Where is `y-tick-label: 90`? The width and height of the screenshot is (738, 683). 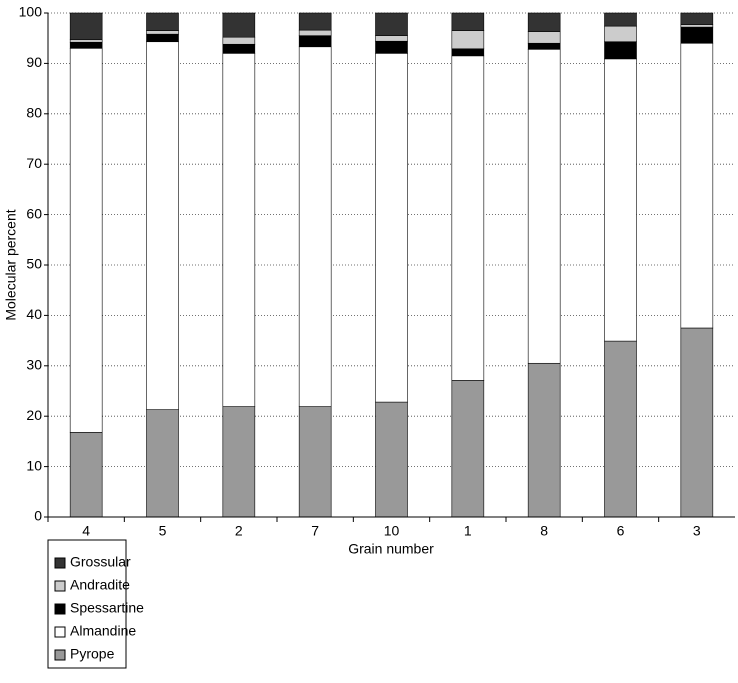 y-tick-label: 90 is located at coordinates (34, 62).